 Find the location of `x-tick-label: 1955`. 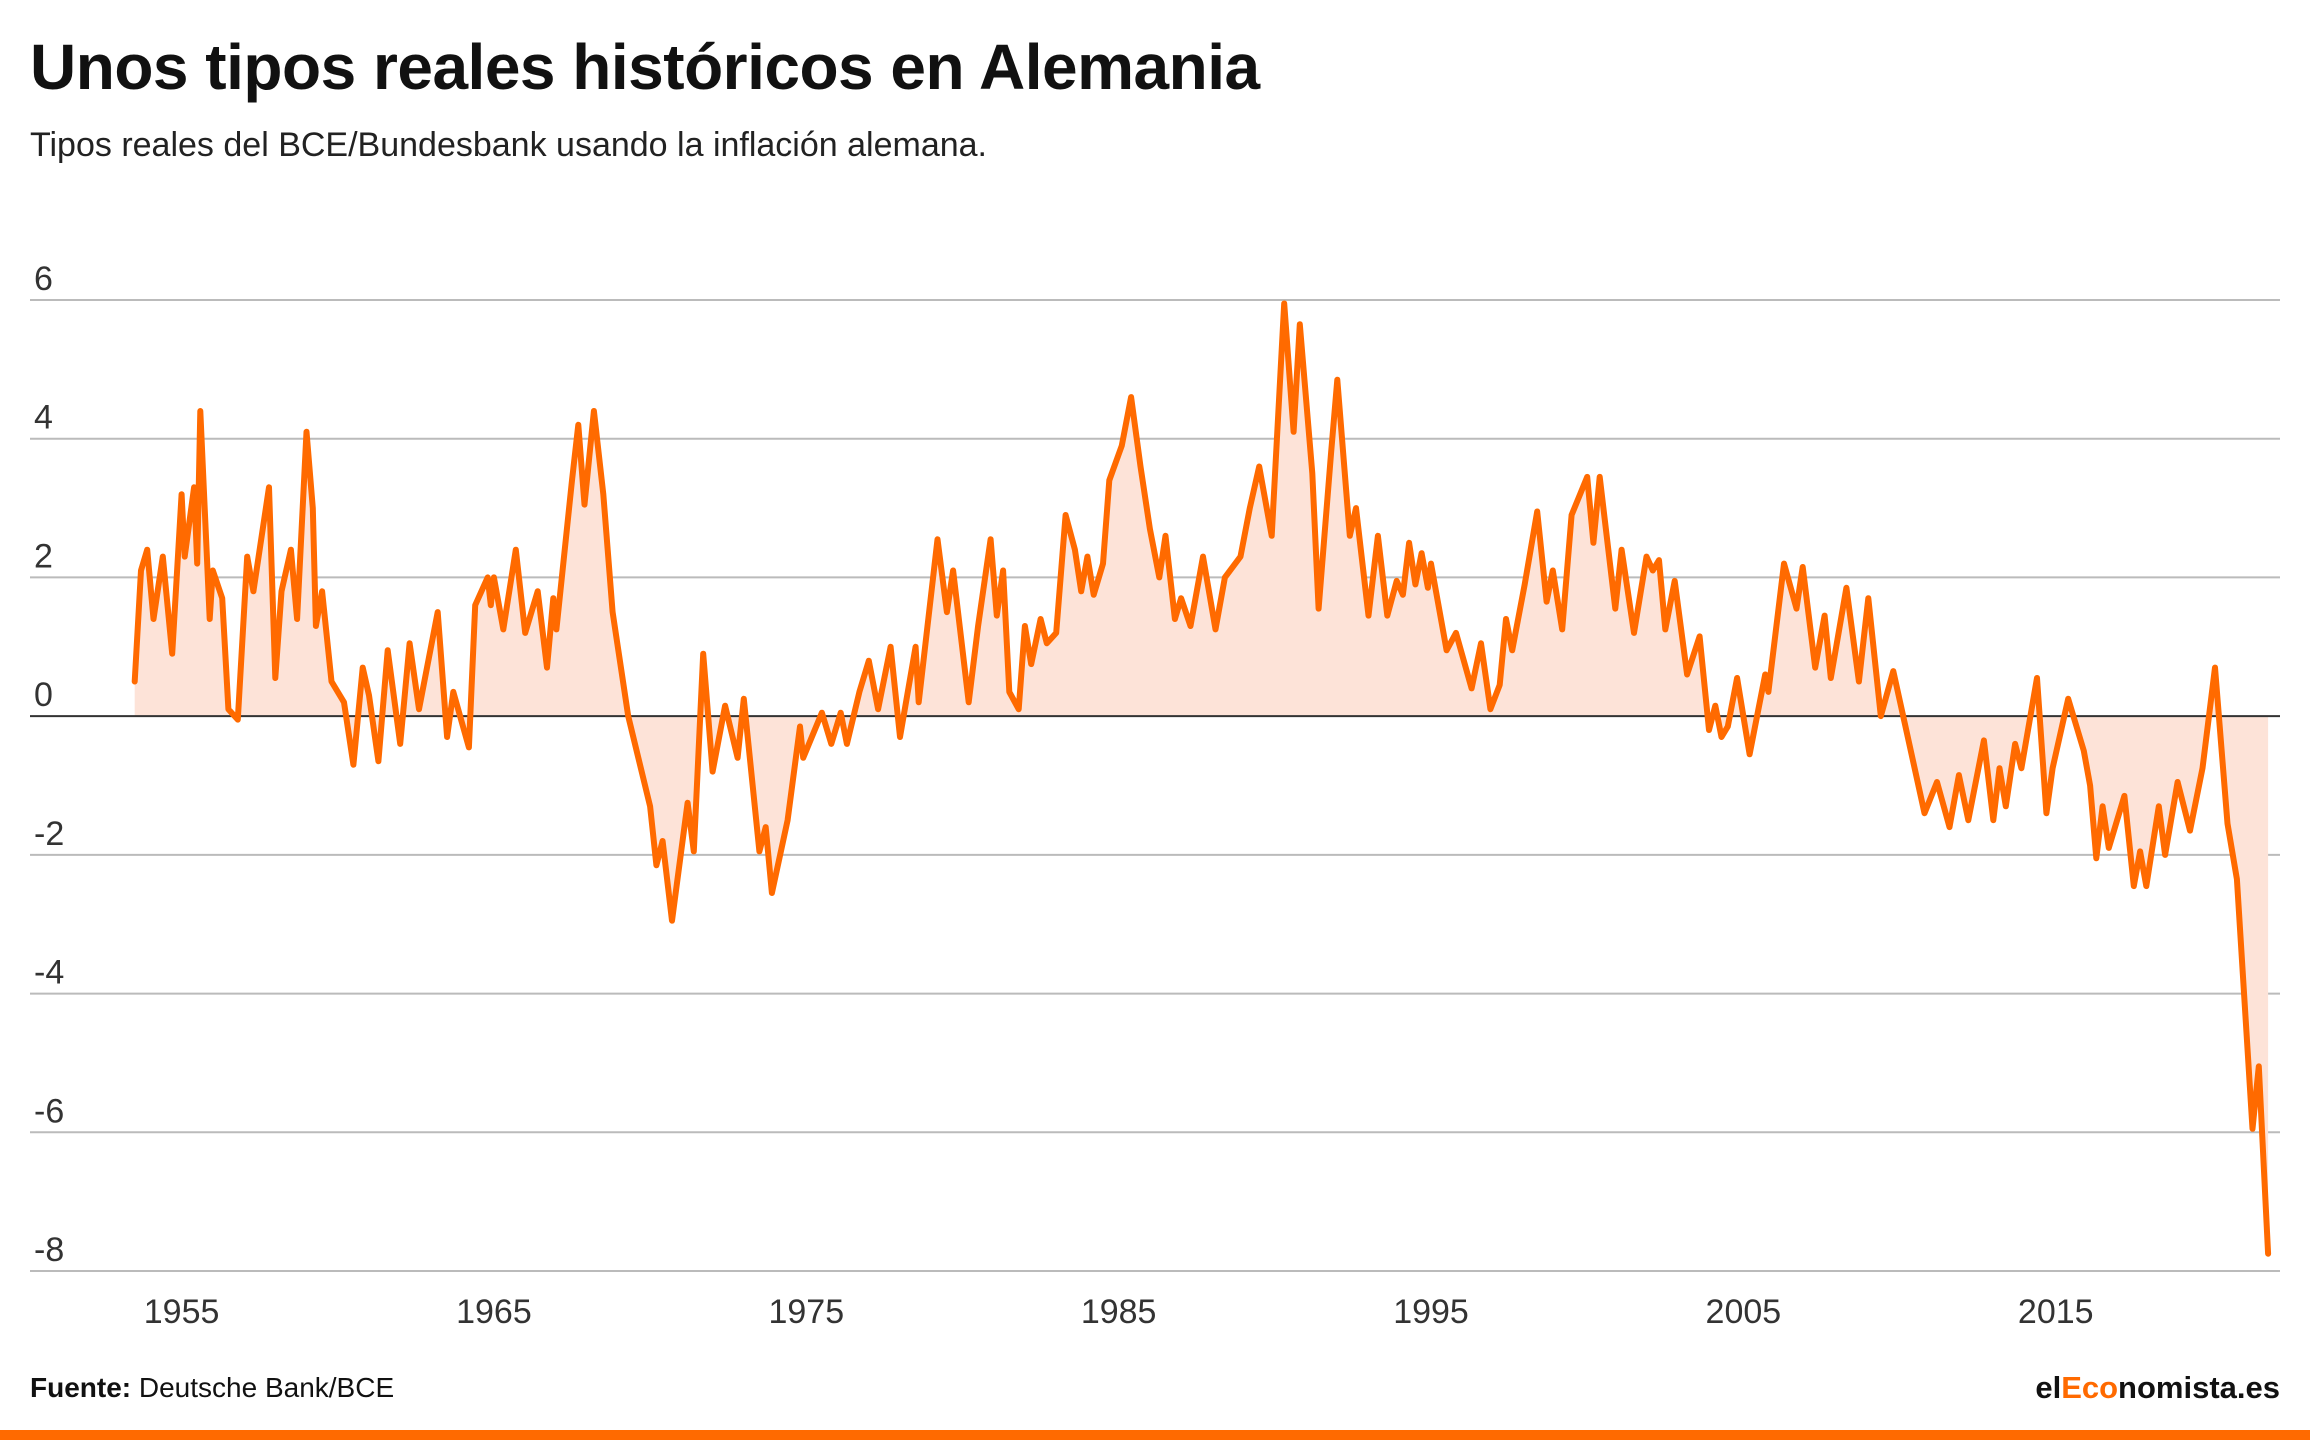

x-tick-label: 1955 is located at coordinates (182, 1312).